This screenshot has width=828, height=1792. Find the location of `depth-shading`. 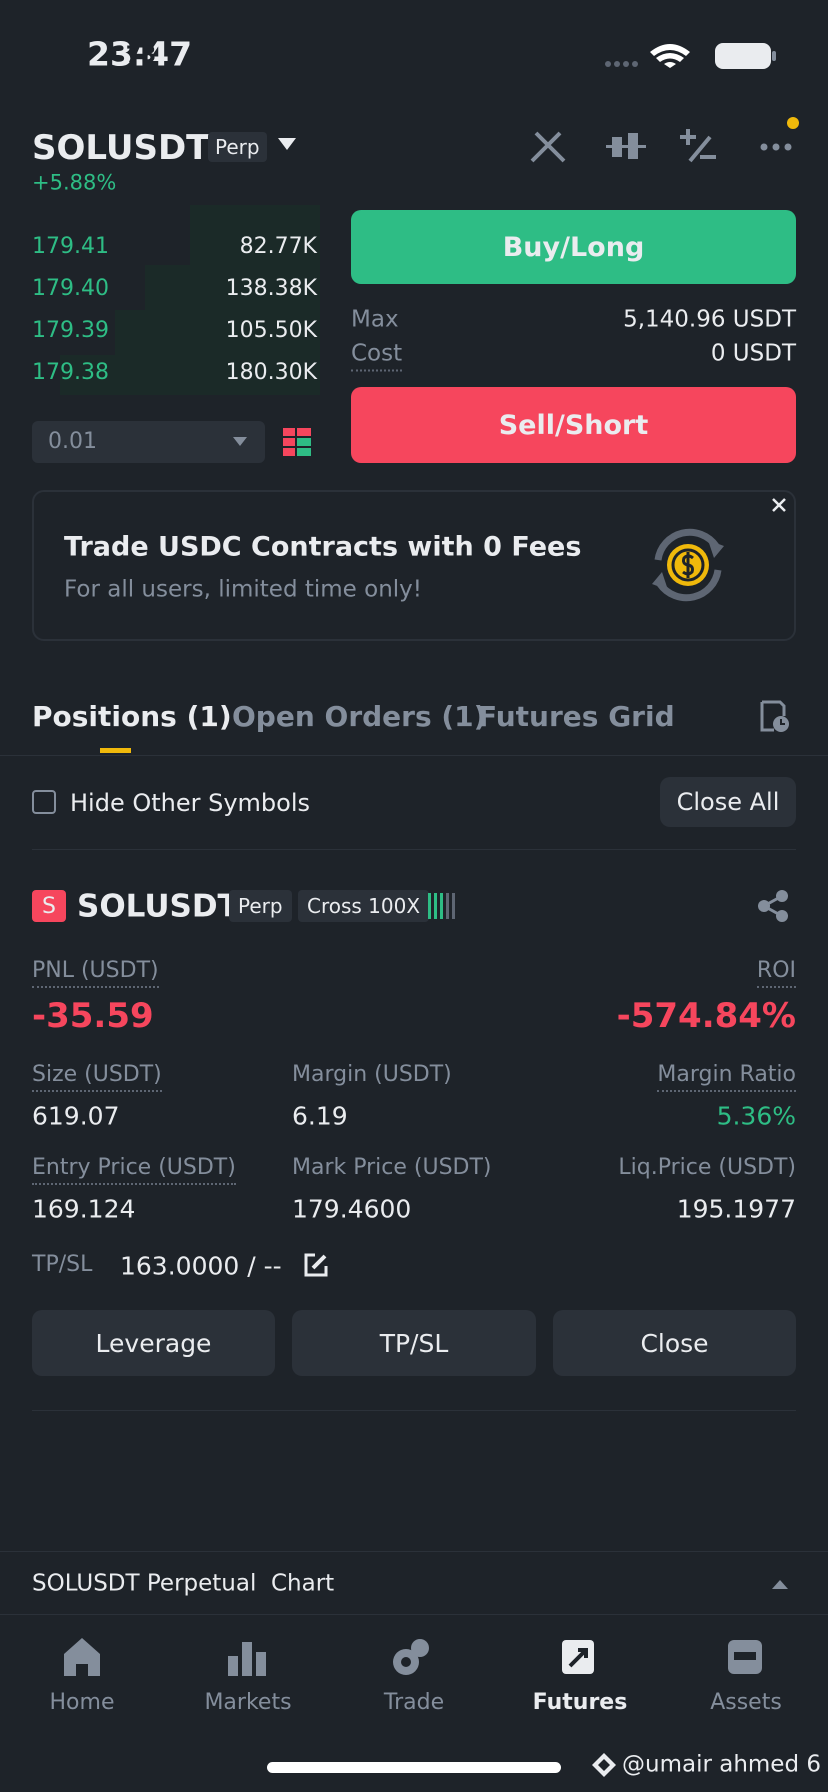

depth-shading is located at coordinates (190, 300).